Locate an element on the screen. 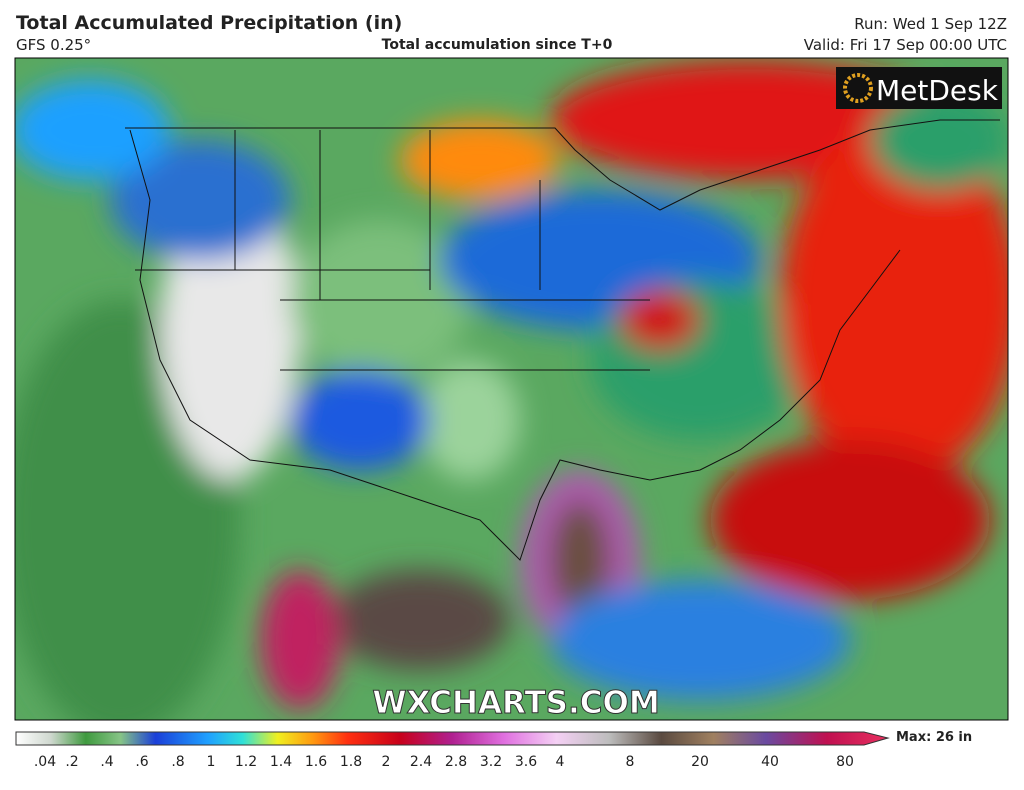 The width and height of the screenshot is (1024, 790). colorbar-label: .2 is located at coordinates (71, 762).